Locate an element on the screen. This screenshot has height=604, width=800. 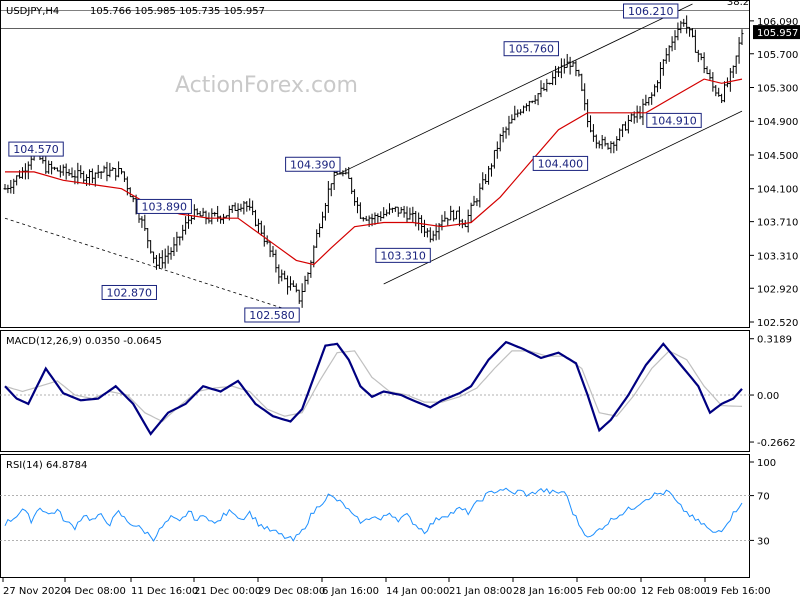
time-axis-label: 29 Dec 08:00 is located at coordinates (291, 591).